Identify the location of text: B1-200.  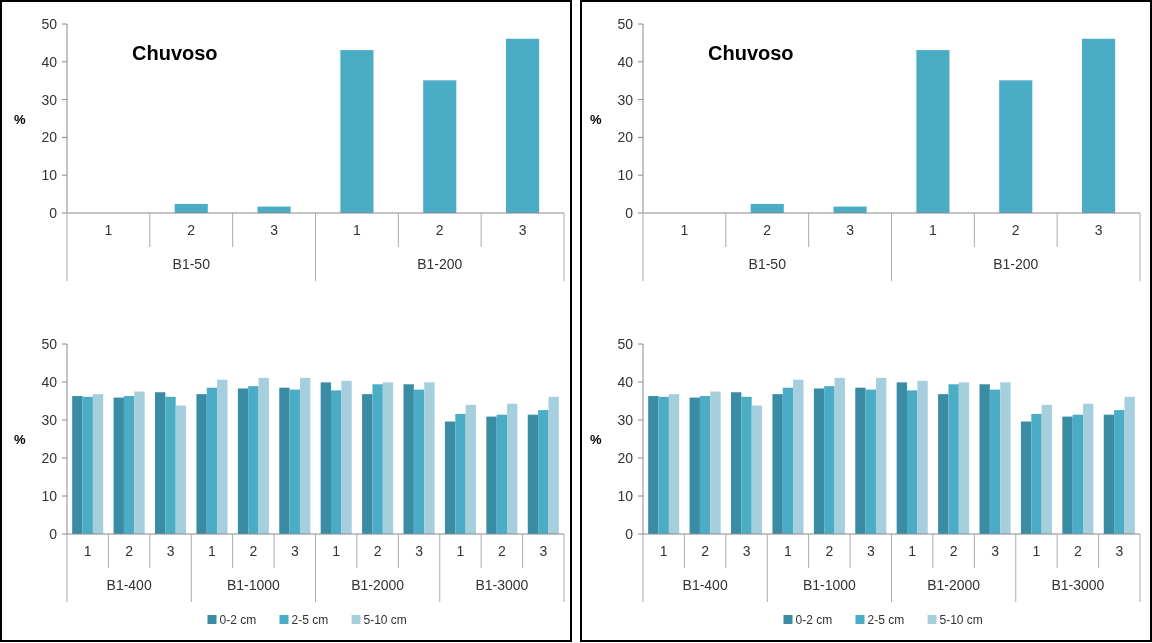
(1016, 264).